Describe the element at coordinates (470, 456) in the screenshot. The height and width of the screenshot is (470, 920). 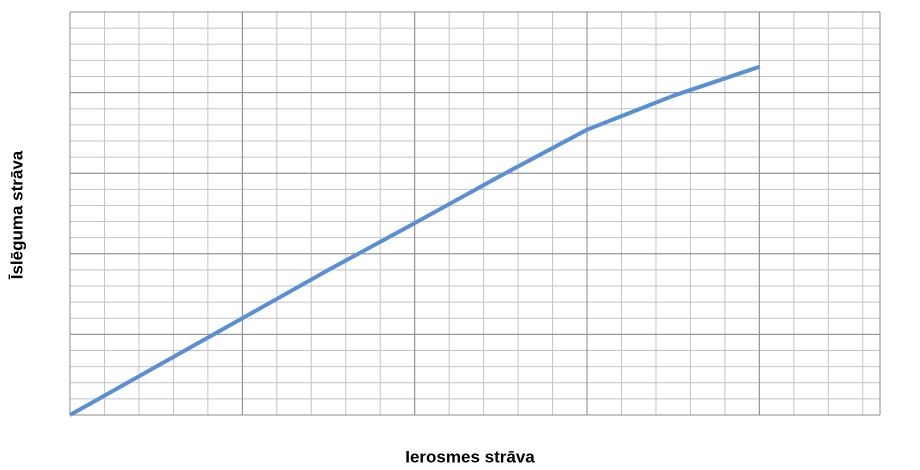
I see `x-axis-label: Ierosmes strāva` at that location.